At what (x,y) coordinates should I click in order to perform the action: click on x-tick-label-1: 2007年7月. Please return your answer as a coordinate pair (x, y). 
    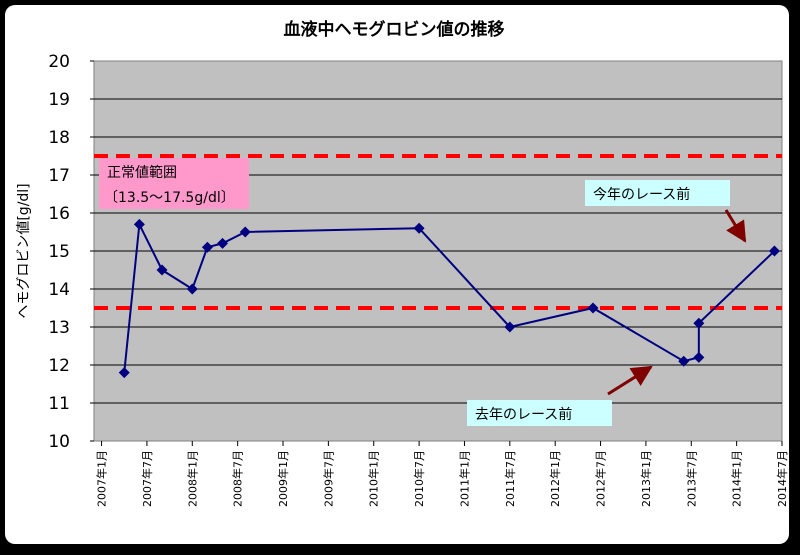
    Looking at the image, I should click on (147, 478).